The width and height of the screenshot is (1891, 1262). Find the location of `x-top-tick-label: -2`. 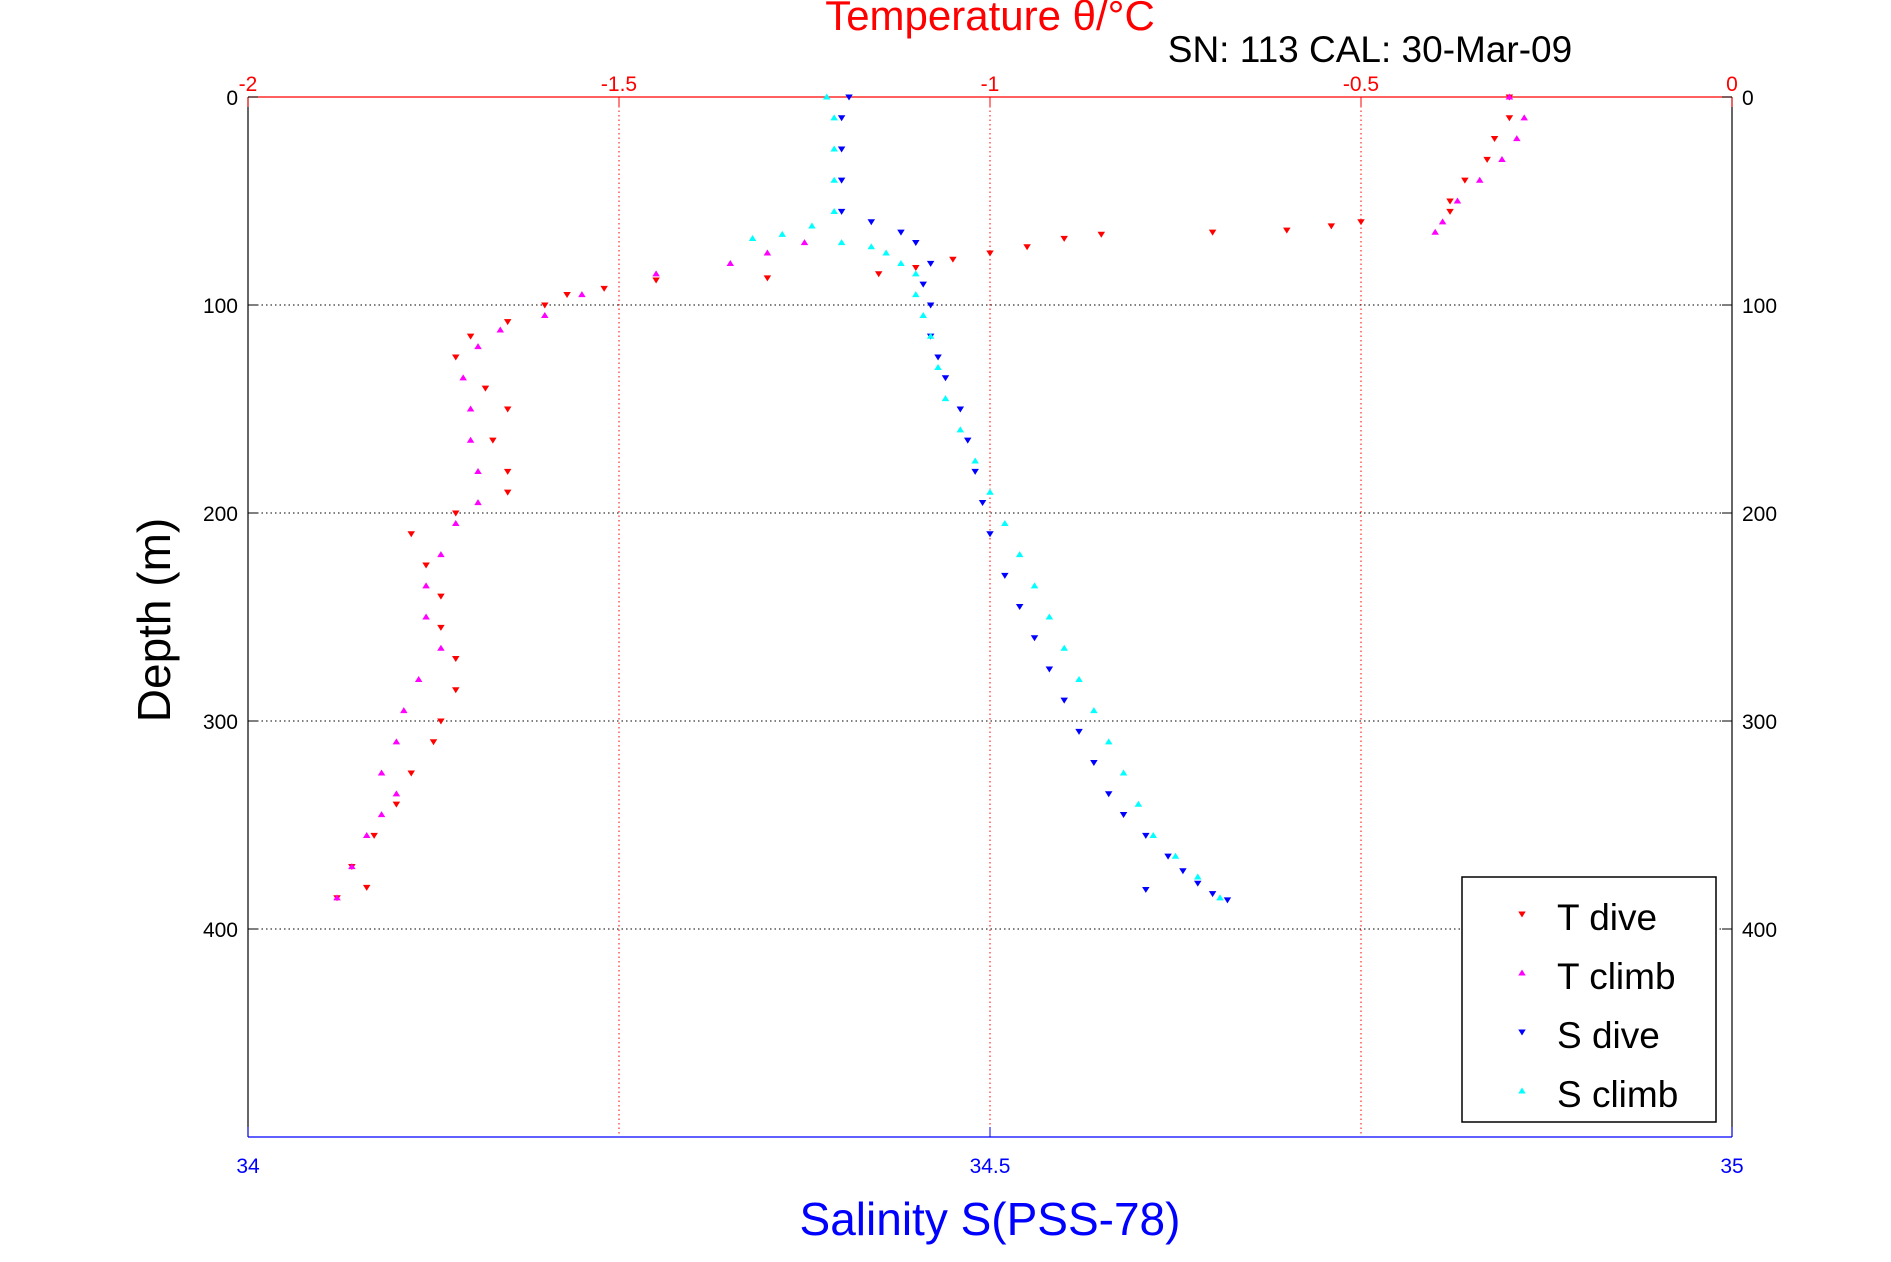

x-top-tick-label: -2 is located at coordinates (248, 84).